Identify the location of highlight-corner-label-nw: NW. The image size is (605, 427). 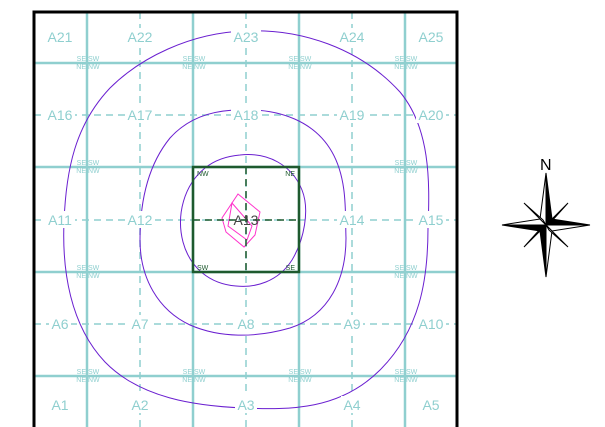
(203, 174).